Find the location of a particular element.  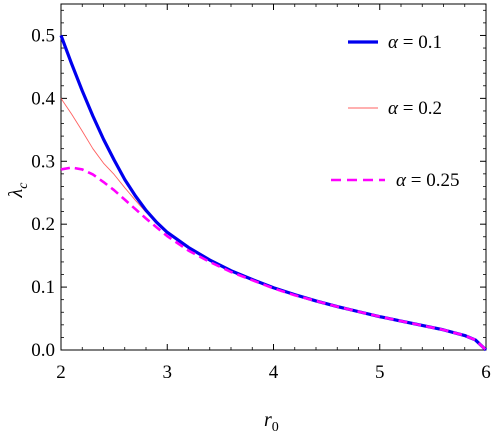

x-tick-label: 4 is located at coordinates (274, 372).